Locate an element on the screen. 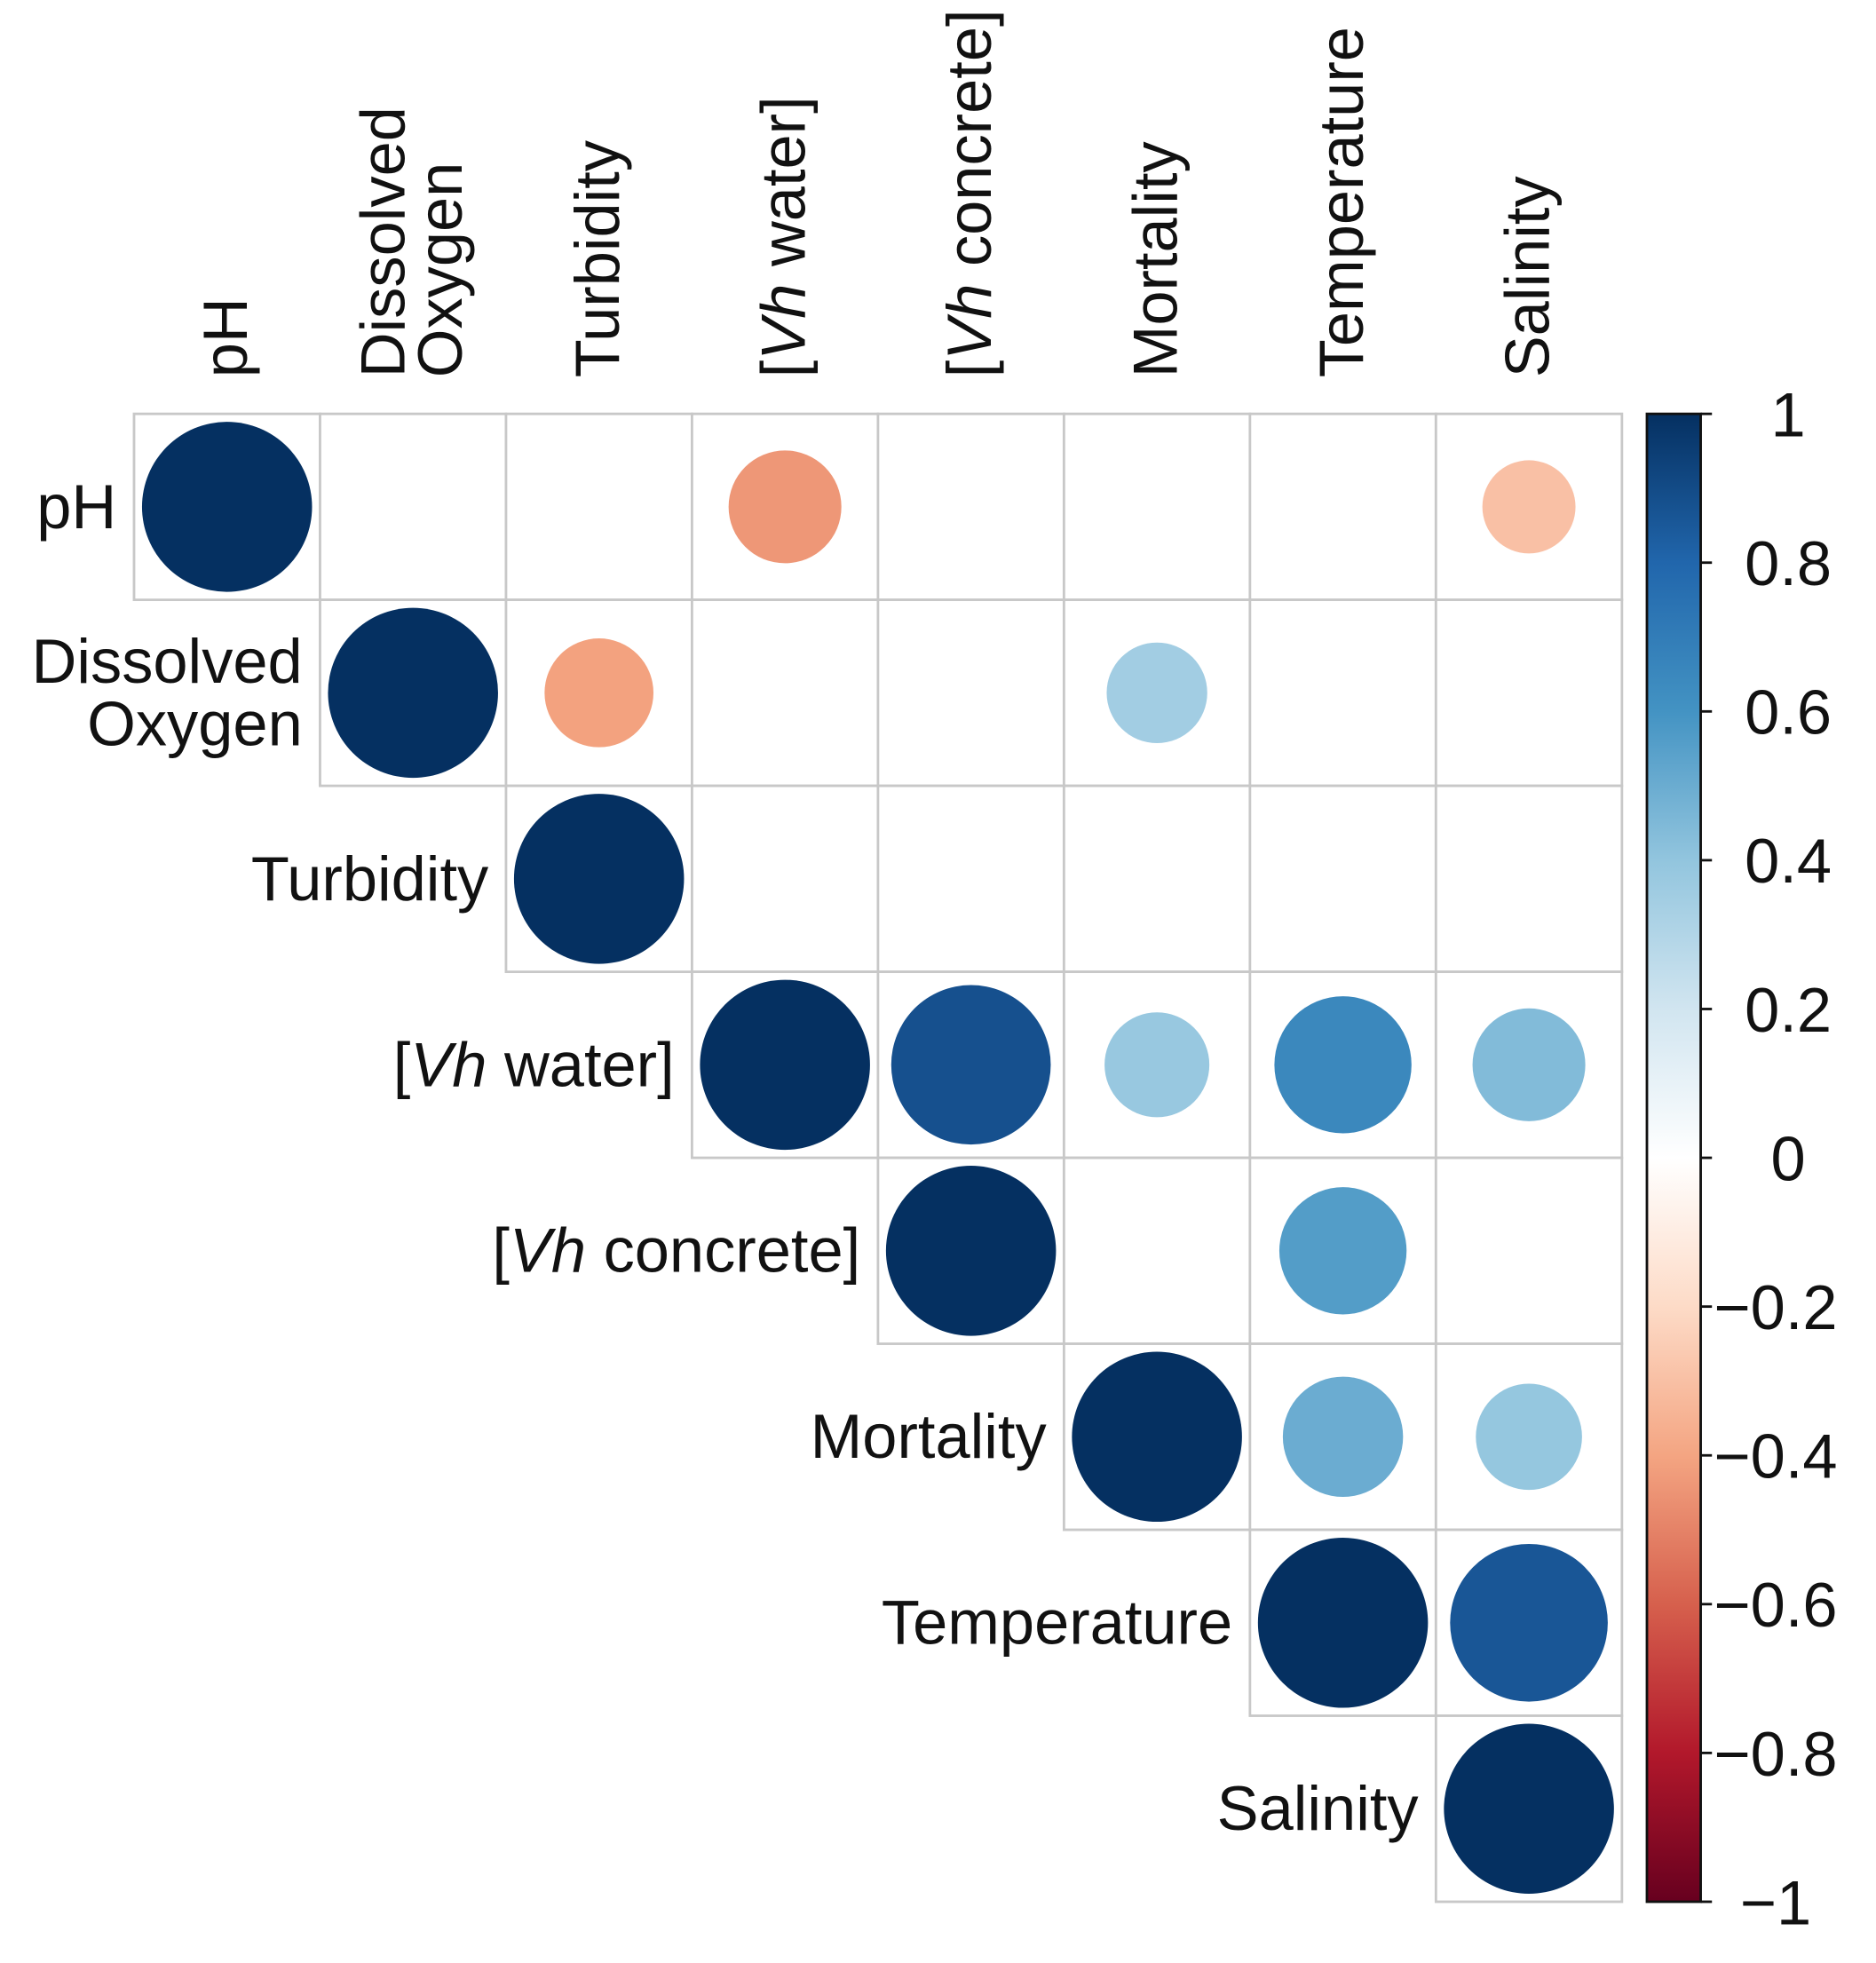 This screenshot has width=1876, height=1963. colorbar-tick-label: −0.2 is located at coordinates (1776, 1307).